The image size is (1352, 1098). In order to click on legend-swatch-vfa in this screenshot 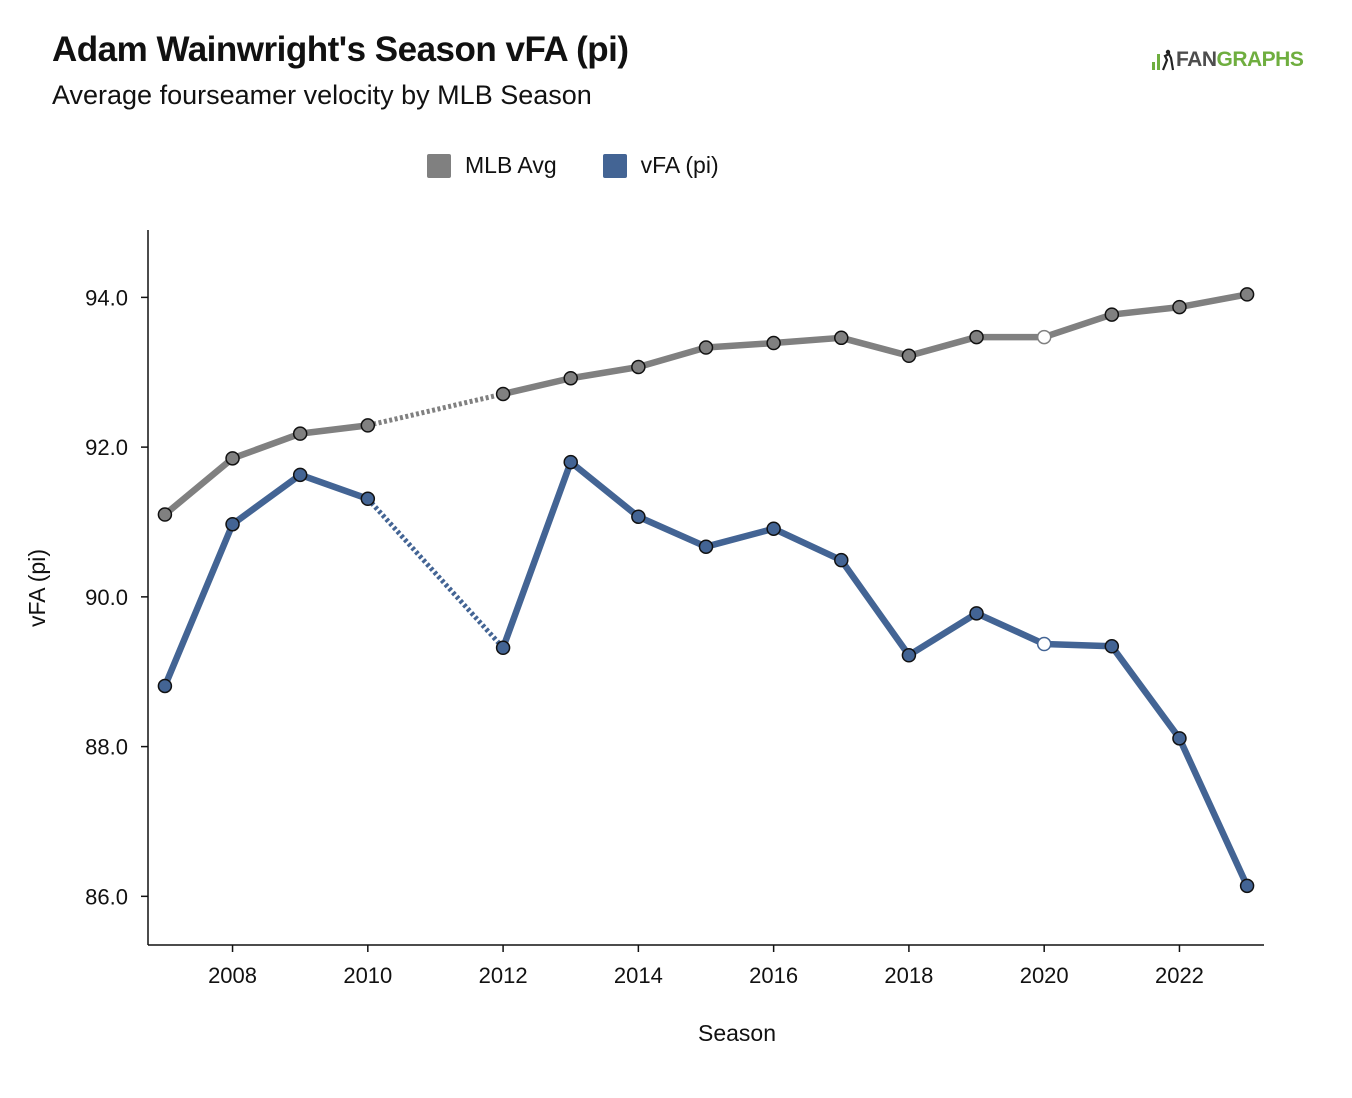, I will do `click(614, 165)`.